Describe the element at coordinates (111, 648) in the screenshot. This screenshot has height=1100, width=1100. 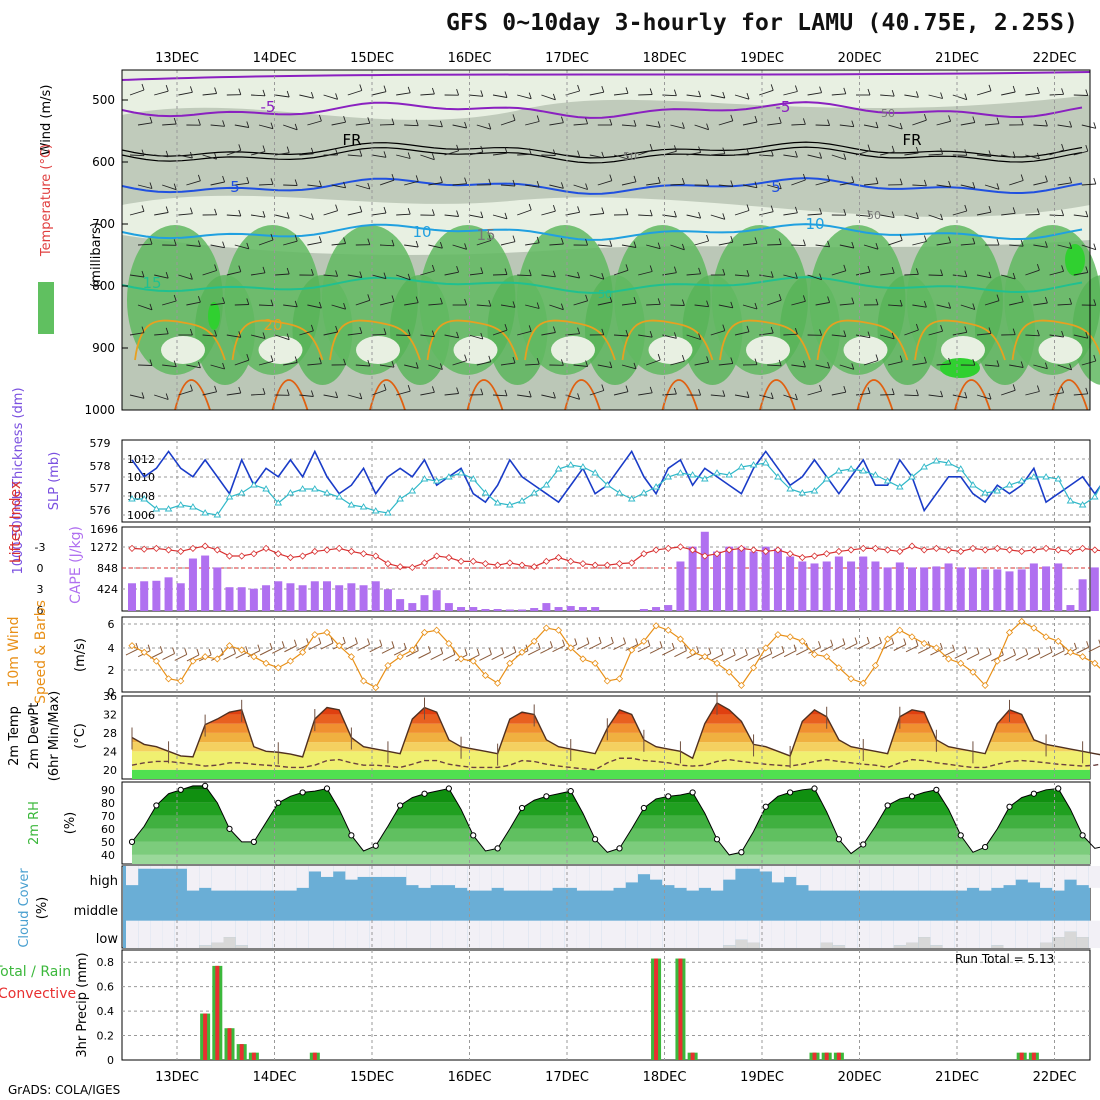
I see `wind-tick-label: 4` at that location.